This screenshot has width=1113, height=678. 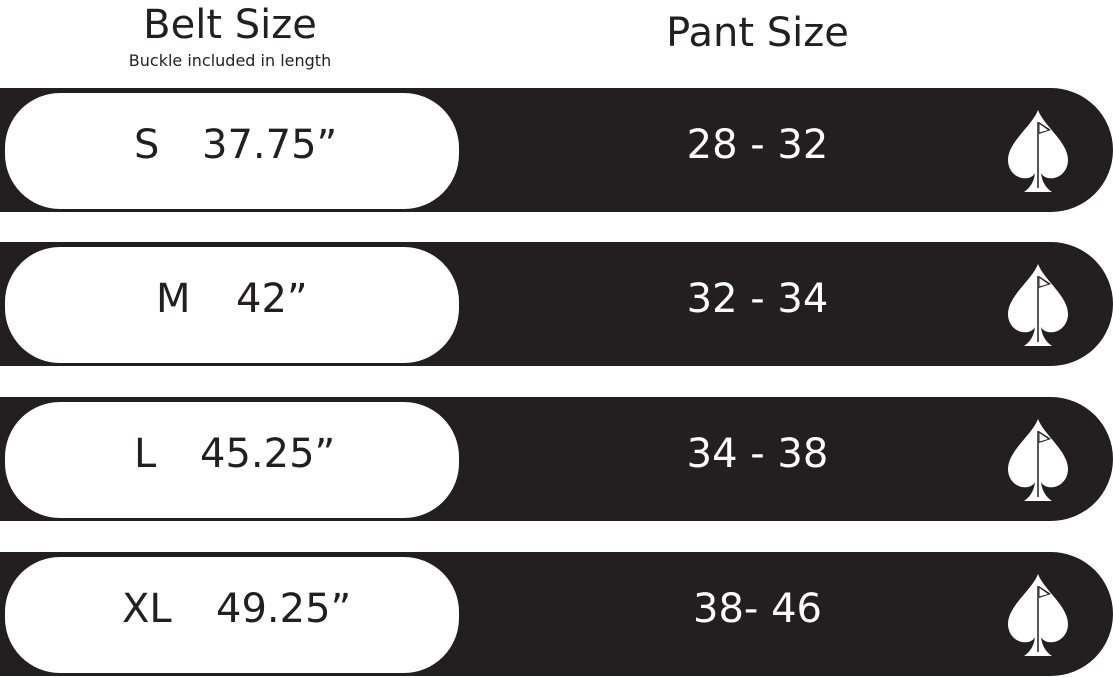 I want to click on belt-size-label: S, so click(x=147, y=145).